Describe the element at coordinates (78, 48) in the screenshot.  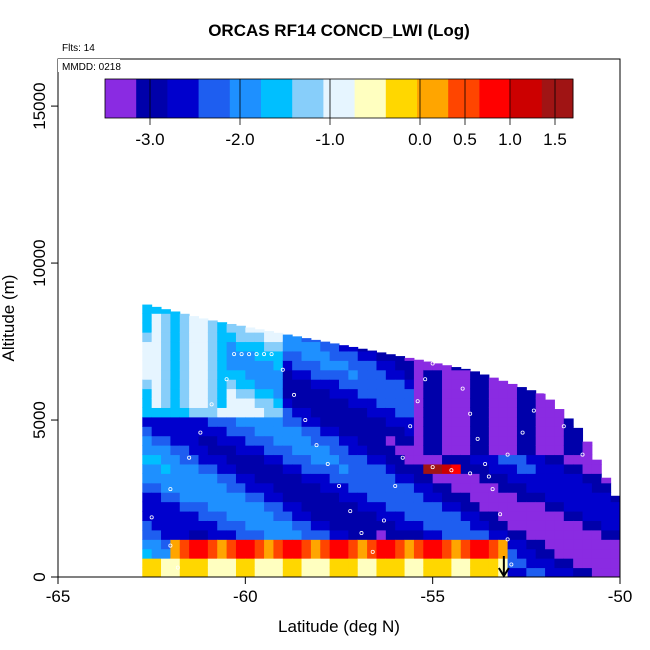
I see `flights-note: Flts: 14` at that location.